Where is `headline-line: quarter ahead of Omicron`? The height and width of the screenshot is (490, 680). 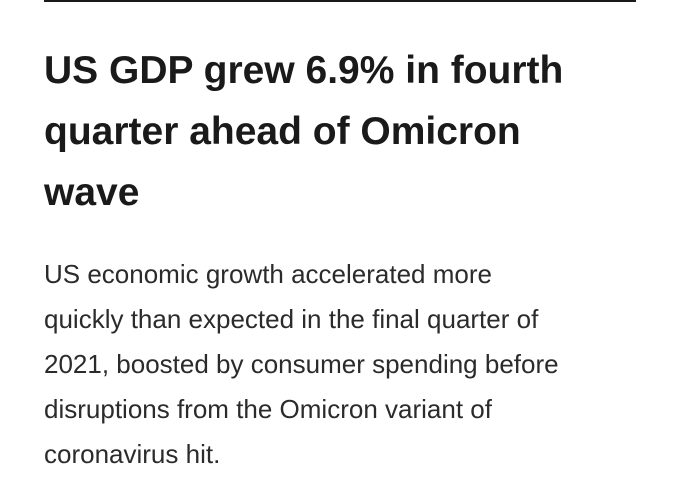 headline-line: quarter ahead of Omicron is located at coordinates (282, 131).